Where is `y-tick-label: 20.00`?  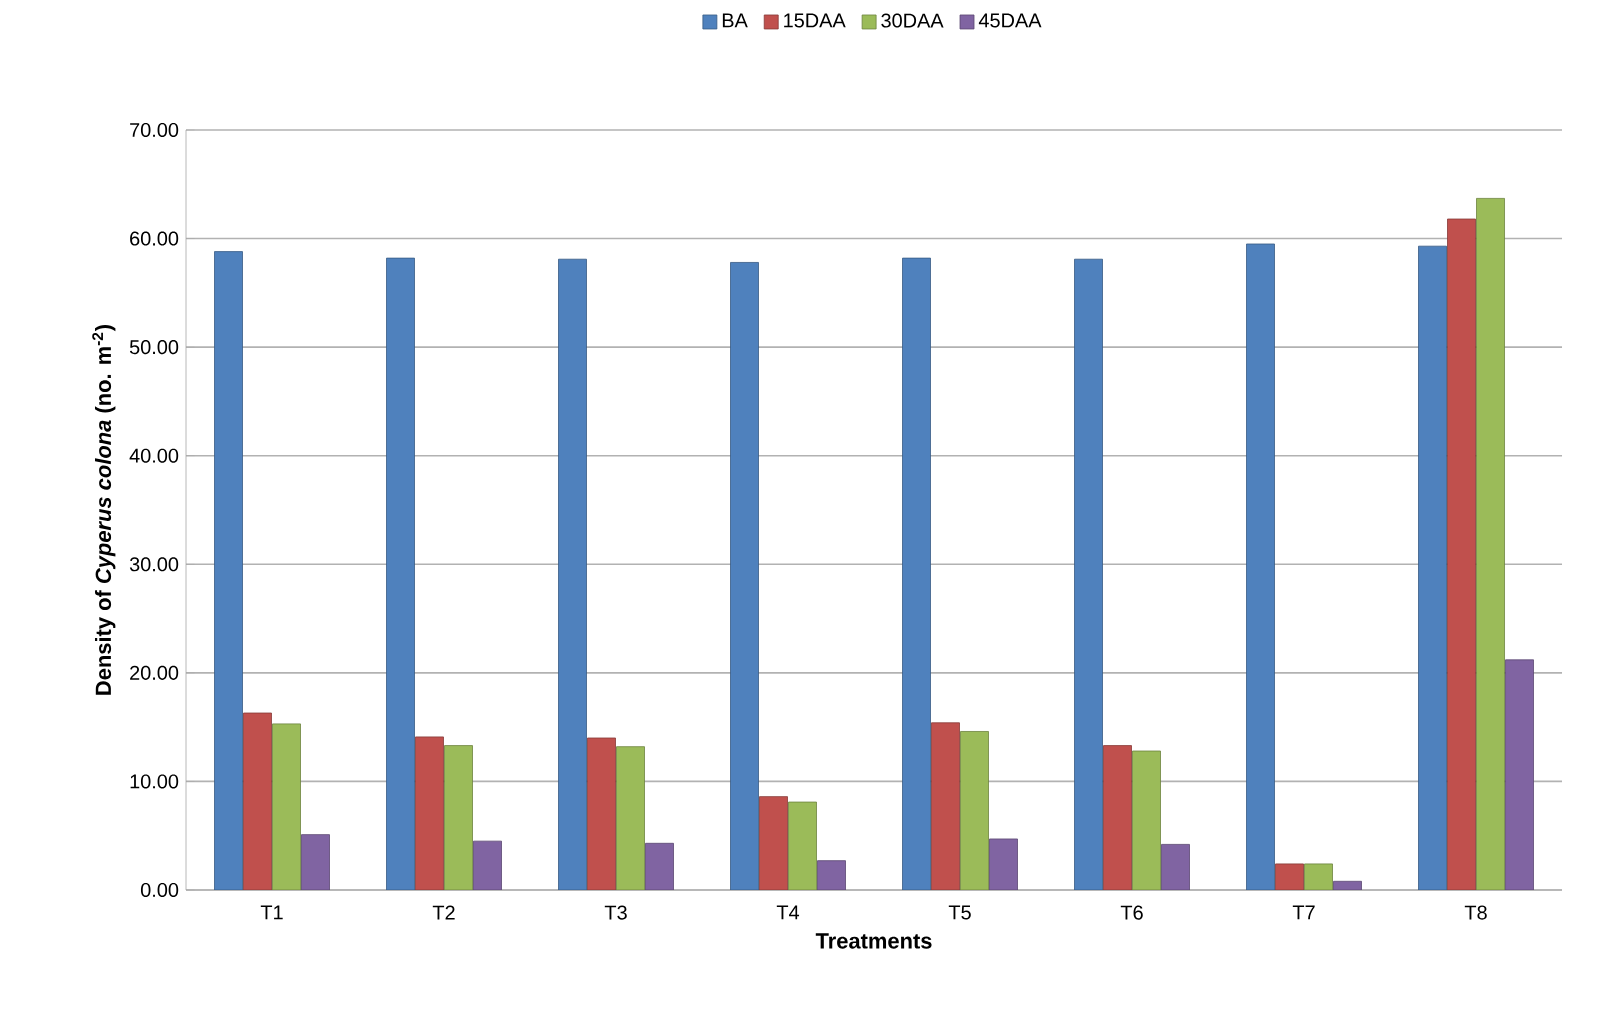 y-tick-label: 20.00 is located at coordinates (154, 672).